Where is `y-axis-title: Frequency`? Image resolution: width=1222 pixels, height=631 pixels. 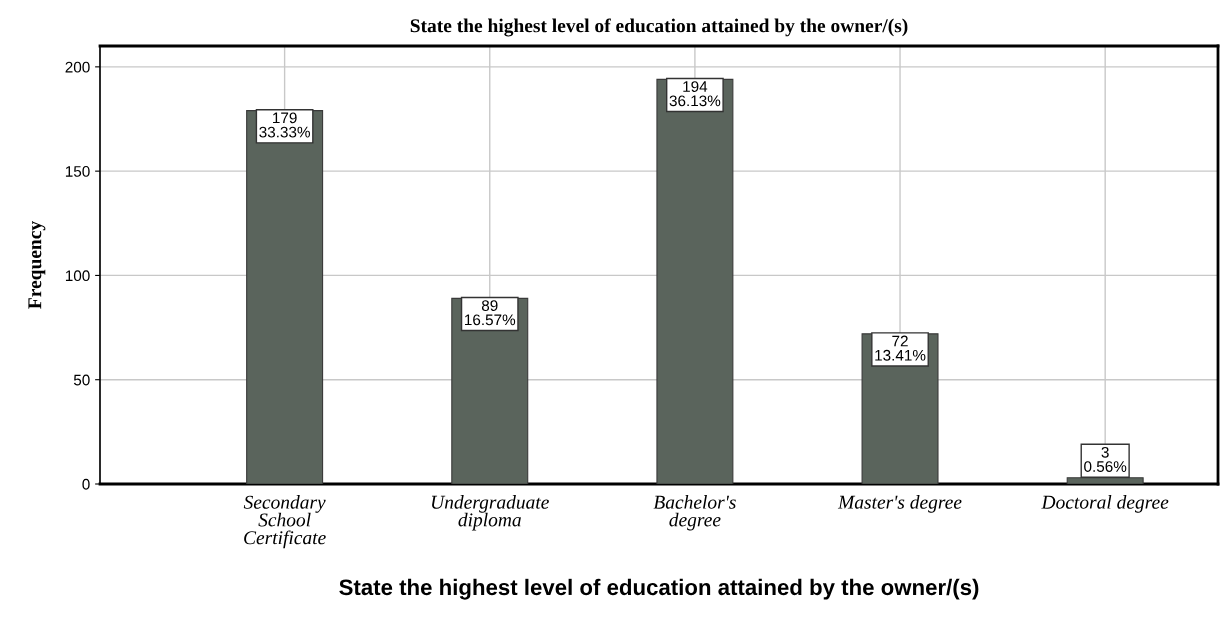 y-axis-title: Frequency is located at coordinates (37, 265).